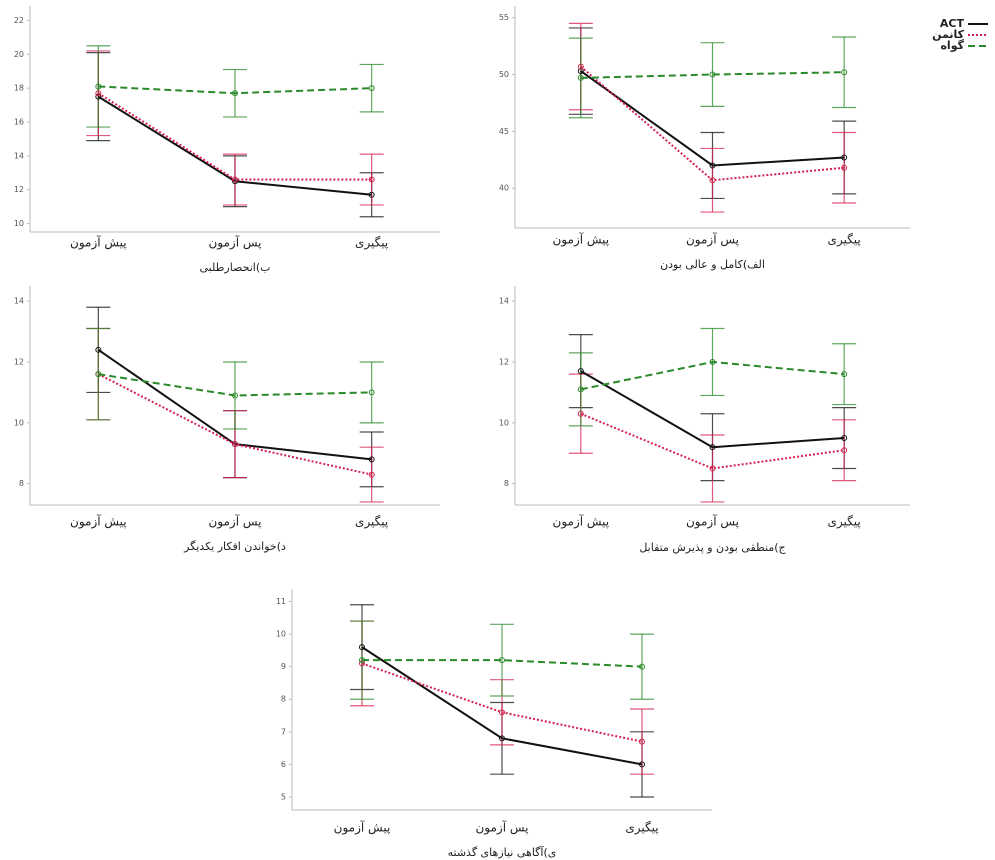 The image size is (995, 860). I want to click on y-tick-label: 16, so click(19, 122).